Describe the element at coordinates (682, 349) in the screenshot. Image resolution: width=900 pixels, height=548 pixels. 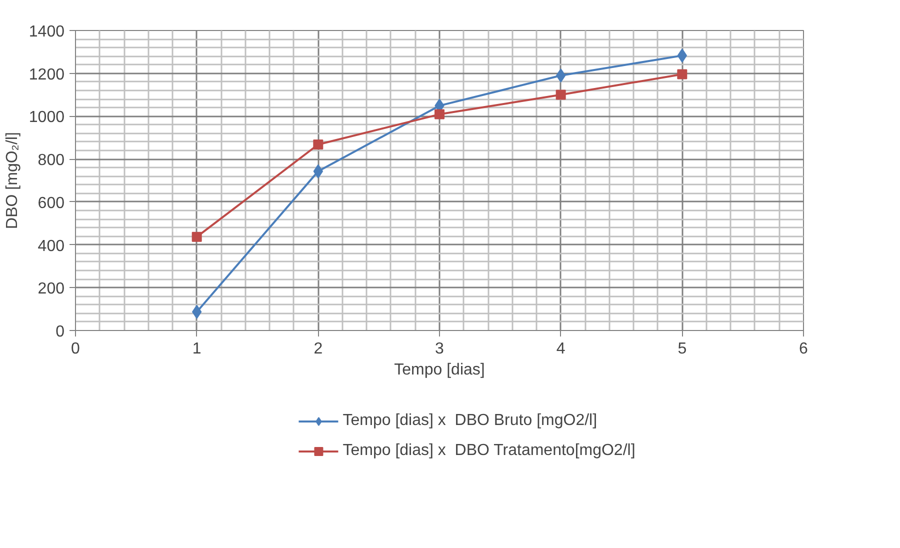
I see `x-tick-label: 5` at that location.